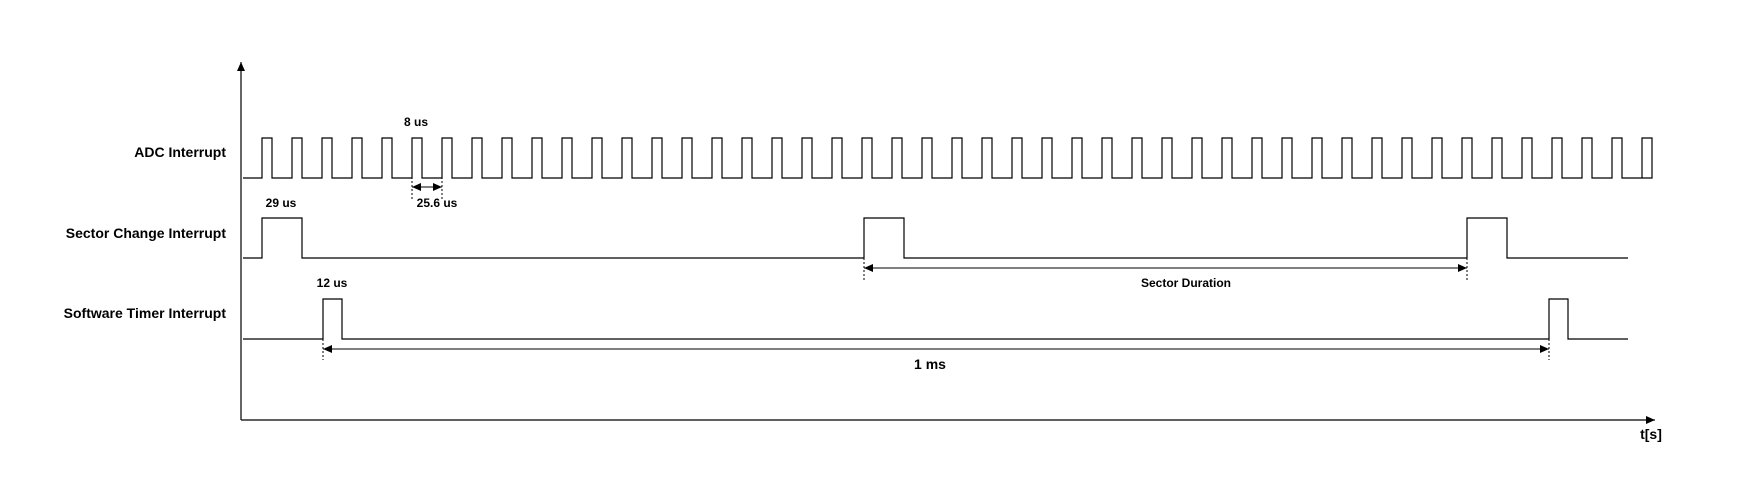 Image resolution: width=1760 pixels, height=498 pixels. Describe the element at coordinates (1651, 434) in the screenshot. I see `x-axis-label: t[s]` at that location.